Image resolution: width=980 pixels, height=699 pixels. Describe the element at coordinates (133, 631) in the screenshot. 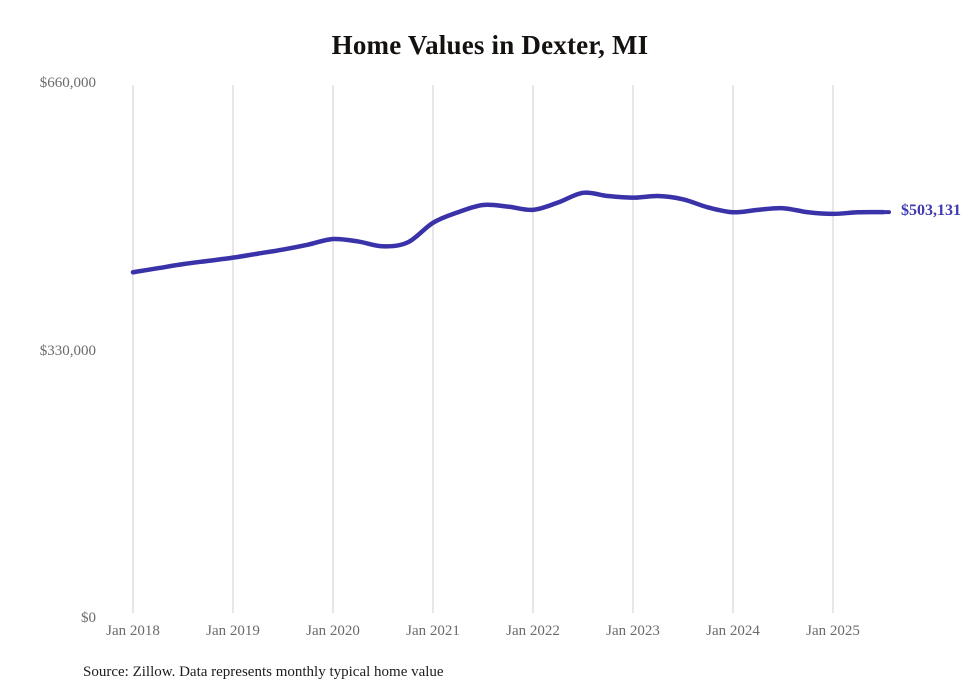

I see `x-tick-label-1: Jan 2018` at that location.